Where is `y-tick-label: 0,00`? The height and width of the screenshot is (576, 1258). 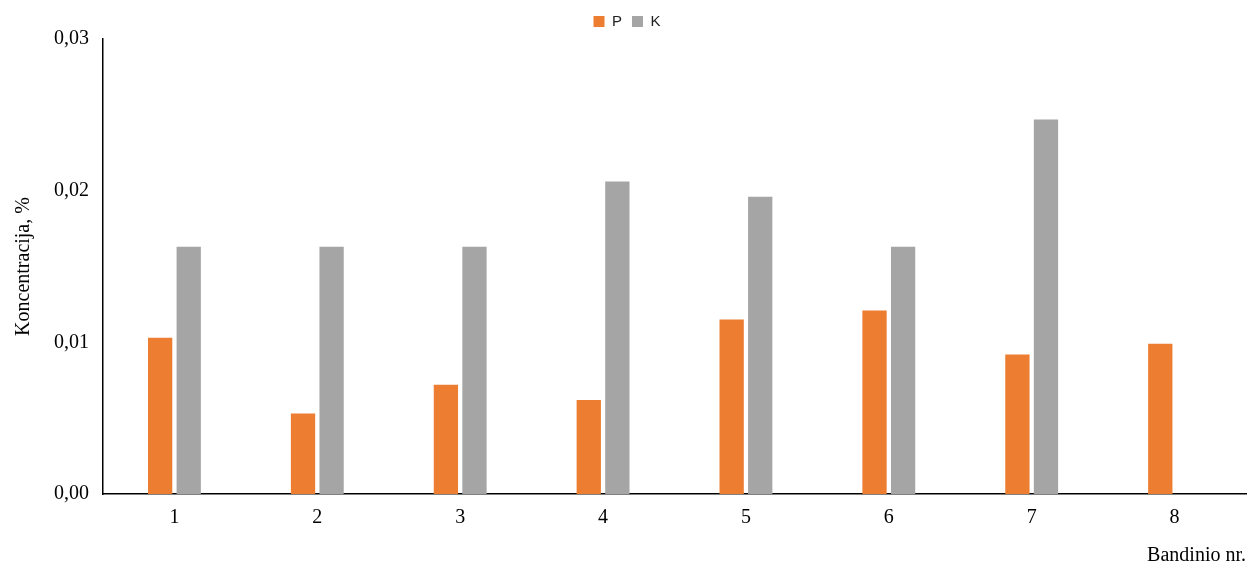
y-tick-label: 0,00 is located at coordinates (71, 492).